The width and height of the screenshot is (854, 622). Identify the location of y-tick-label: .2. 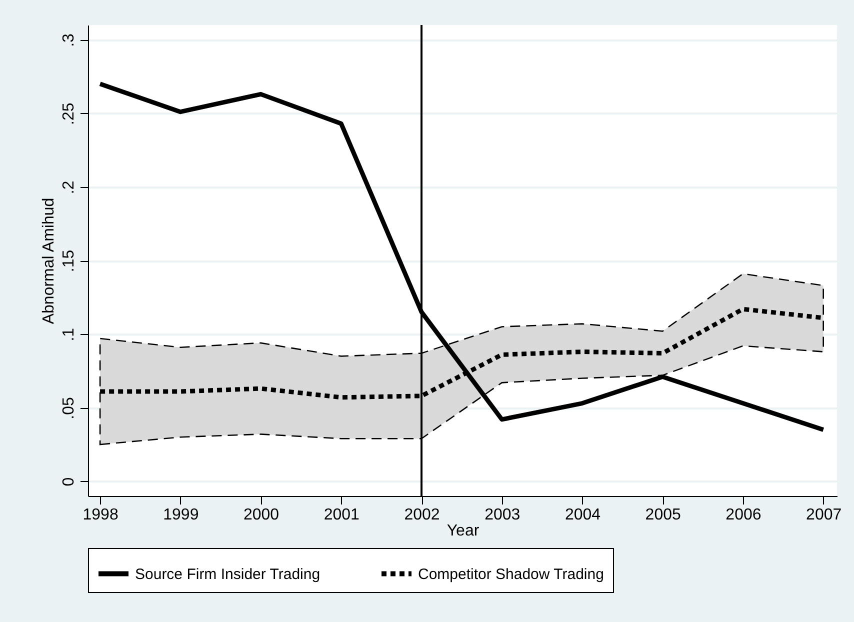
(69, 187).